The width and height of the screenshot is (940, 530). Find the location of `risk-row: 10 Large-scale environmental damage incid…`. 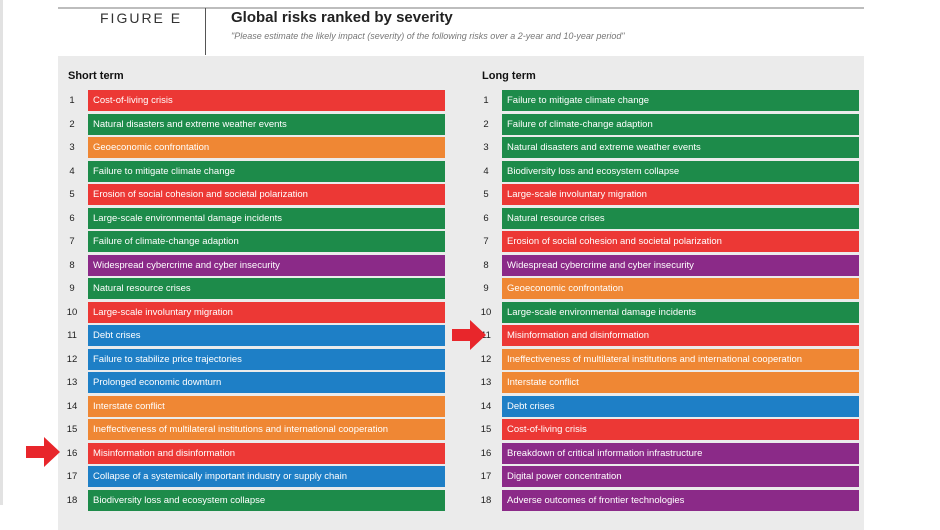

risk-row: 10 Large-scale environmental damage incid… is located at coordinates (668, 312).